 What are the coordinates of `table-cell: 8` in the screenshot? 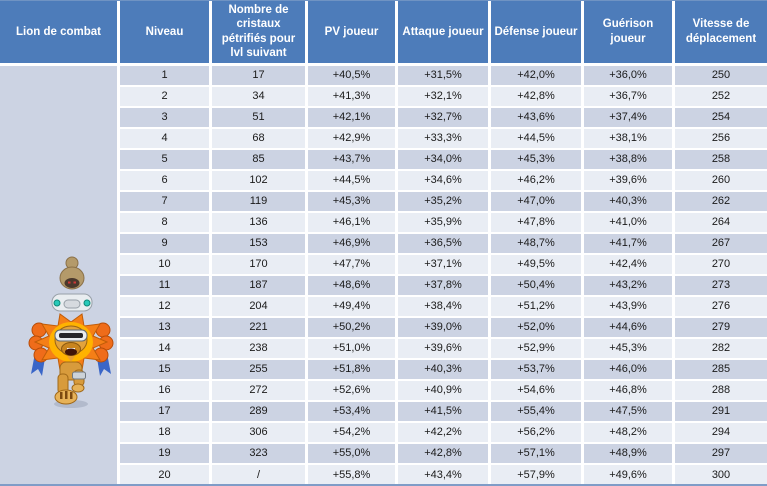 It's located at (166, 223).